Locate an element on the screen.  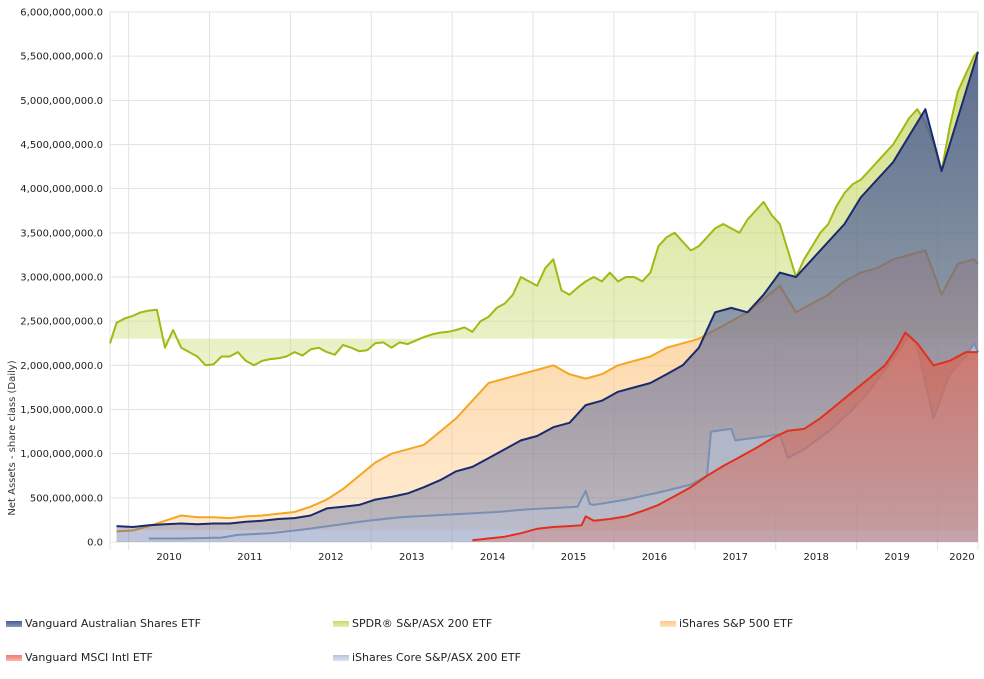
legend-item-ishares-core-asx-200: iShares Core S&P/ASX 200 ETF is located at coordinates (427, 657).